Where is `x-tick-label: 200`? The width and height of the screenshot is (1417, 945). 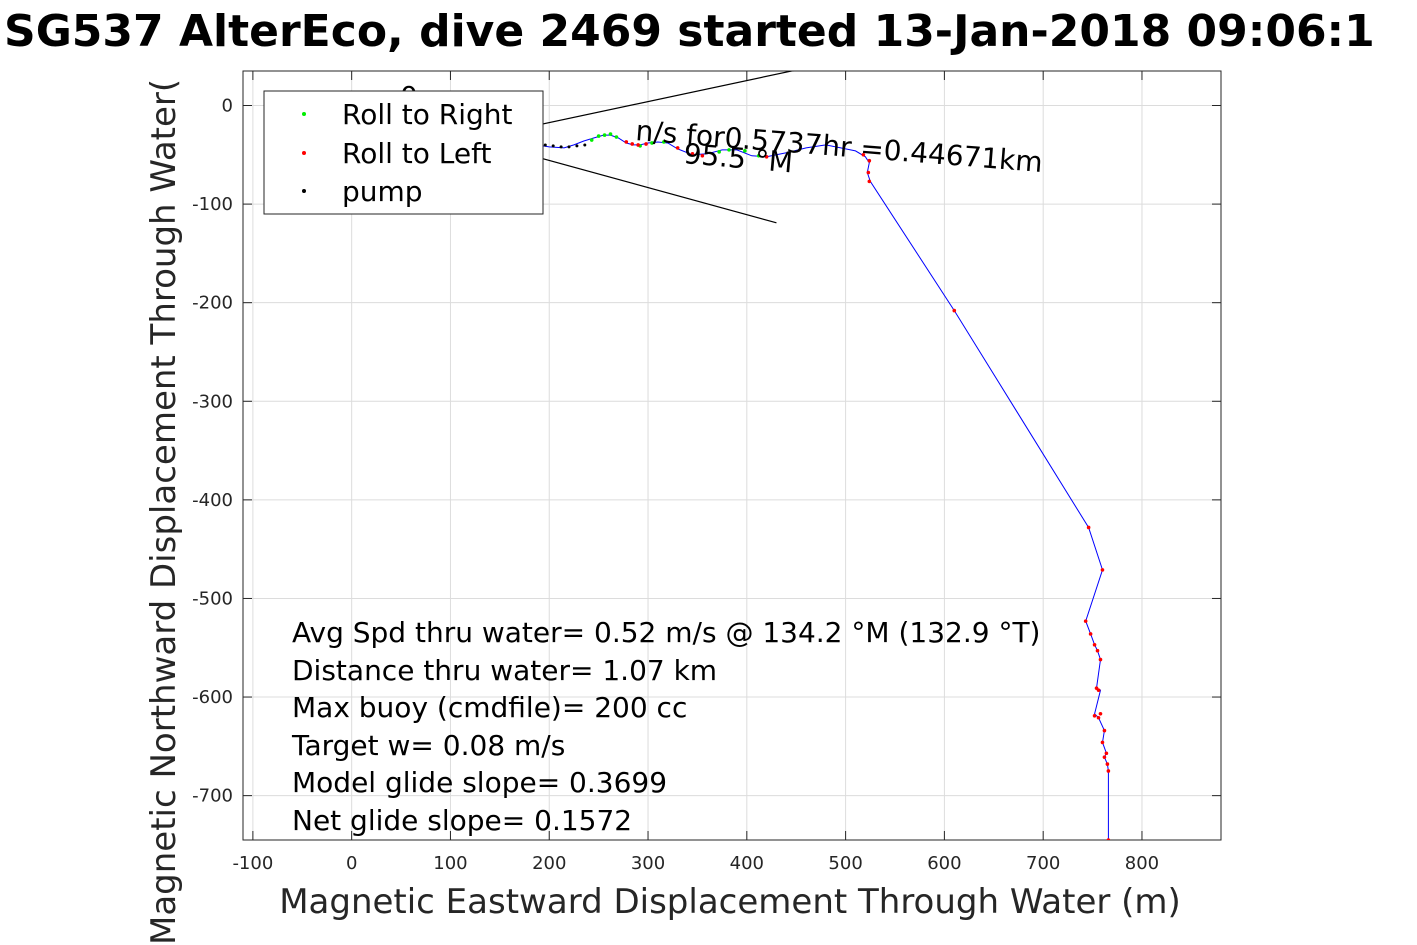
x-tick-label: 200 is located at coordinates (549, 863).